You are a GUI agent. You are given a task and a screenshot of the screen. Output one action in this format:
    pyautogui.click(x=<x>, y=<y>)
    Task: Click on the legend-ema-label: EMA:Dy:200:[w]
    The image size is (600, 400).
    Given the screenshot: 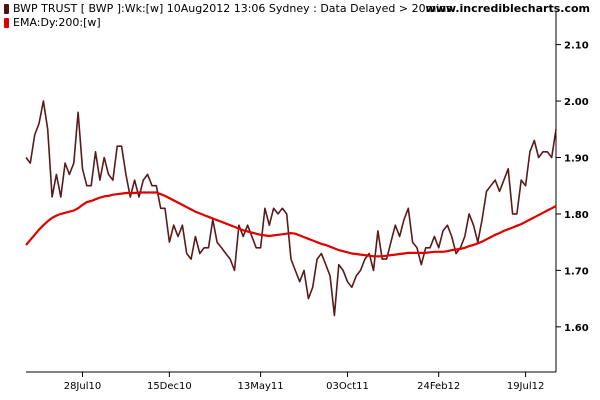 What is the action you would take?
    pyautogui.click(x=57, y=22)
    